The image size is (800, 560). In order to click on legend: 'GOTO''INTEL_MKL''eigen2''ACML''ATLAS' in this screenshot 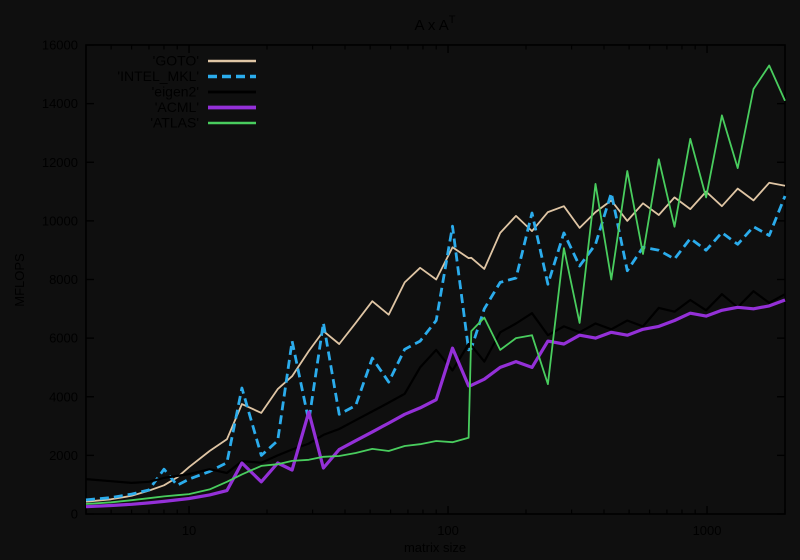, I will do `click(186, 92)`.